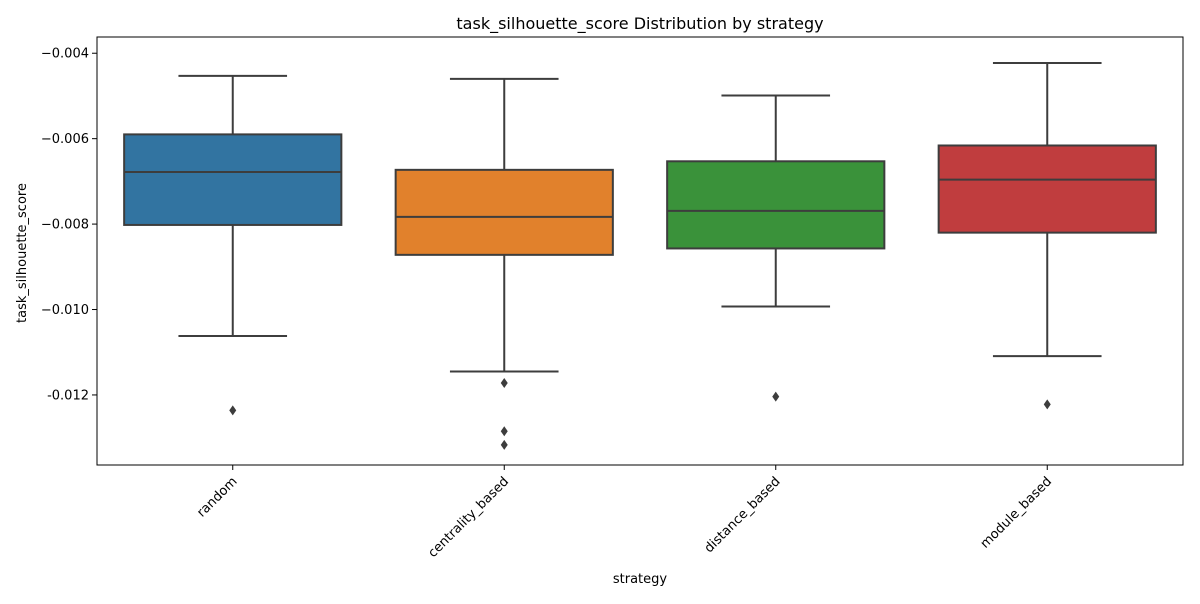 This screenshot has height=604, width=1200. I want to click on y-tick-label: −0.010, so click(65, 310).